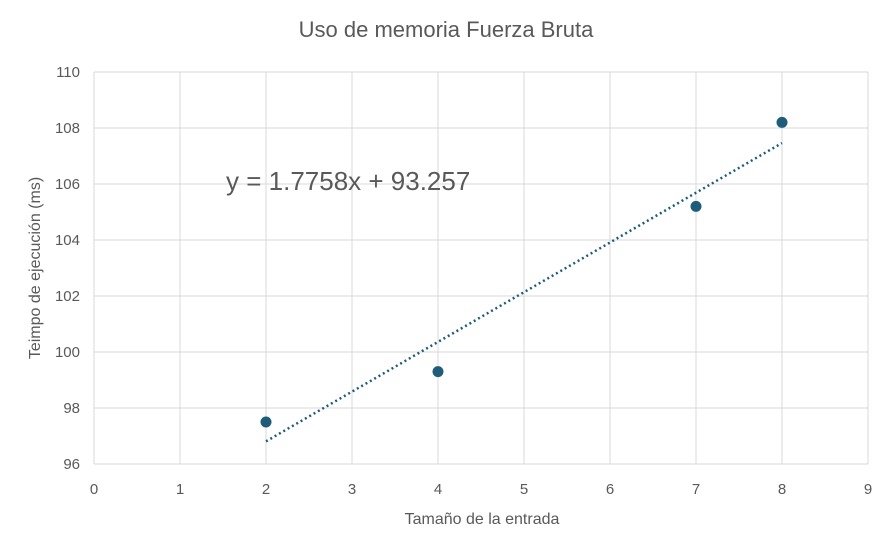 The width and height of the screenshot is (886, 546). I want to click on x-tick-label: 4, so click(438, 489).